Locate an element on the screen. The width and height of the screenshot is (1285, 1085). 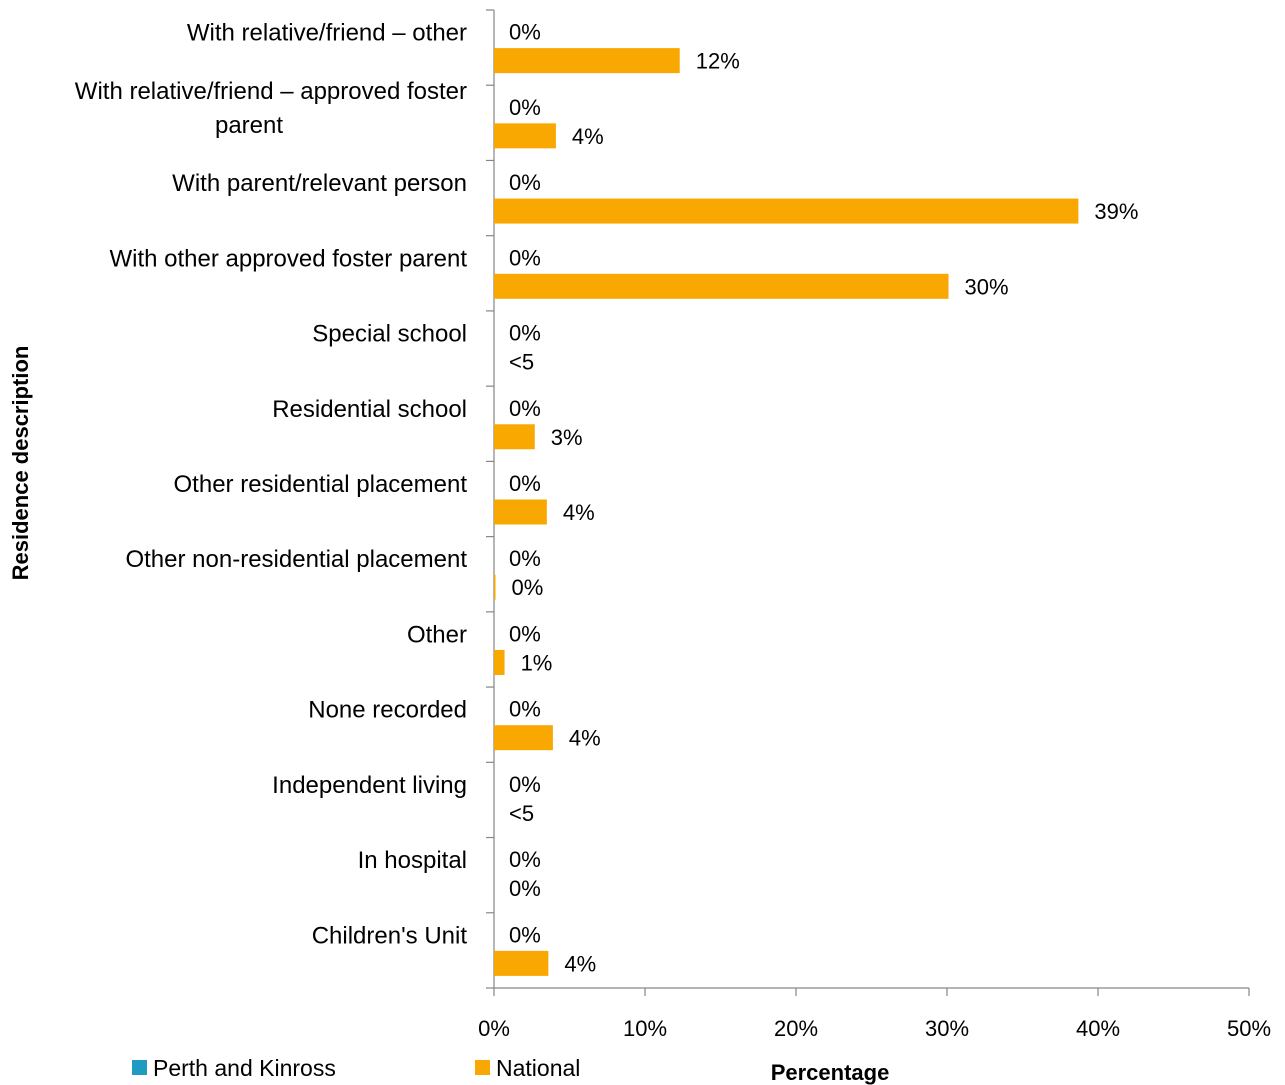
bar-national-other-residential-placement is located at coordinates (520, 512).